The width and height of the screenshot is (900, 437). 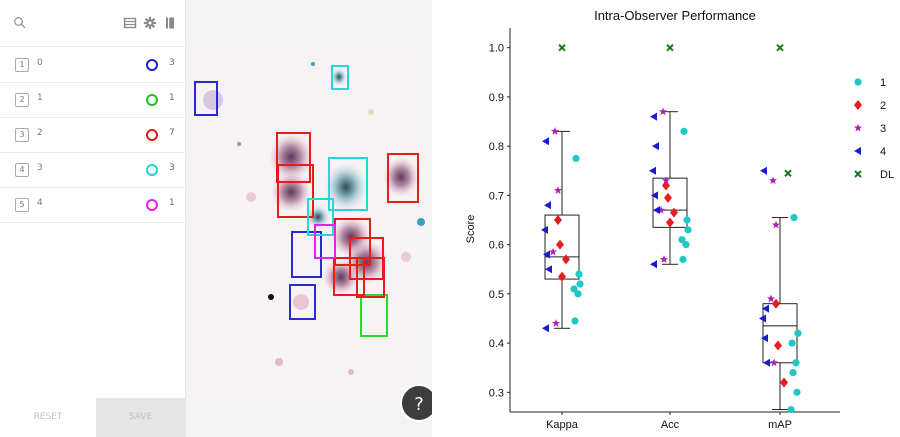 I want to click on hotkey-badge: 5, so click(x=22, y=205).